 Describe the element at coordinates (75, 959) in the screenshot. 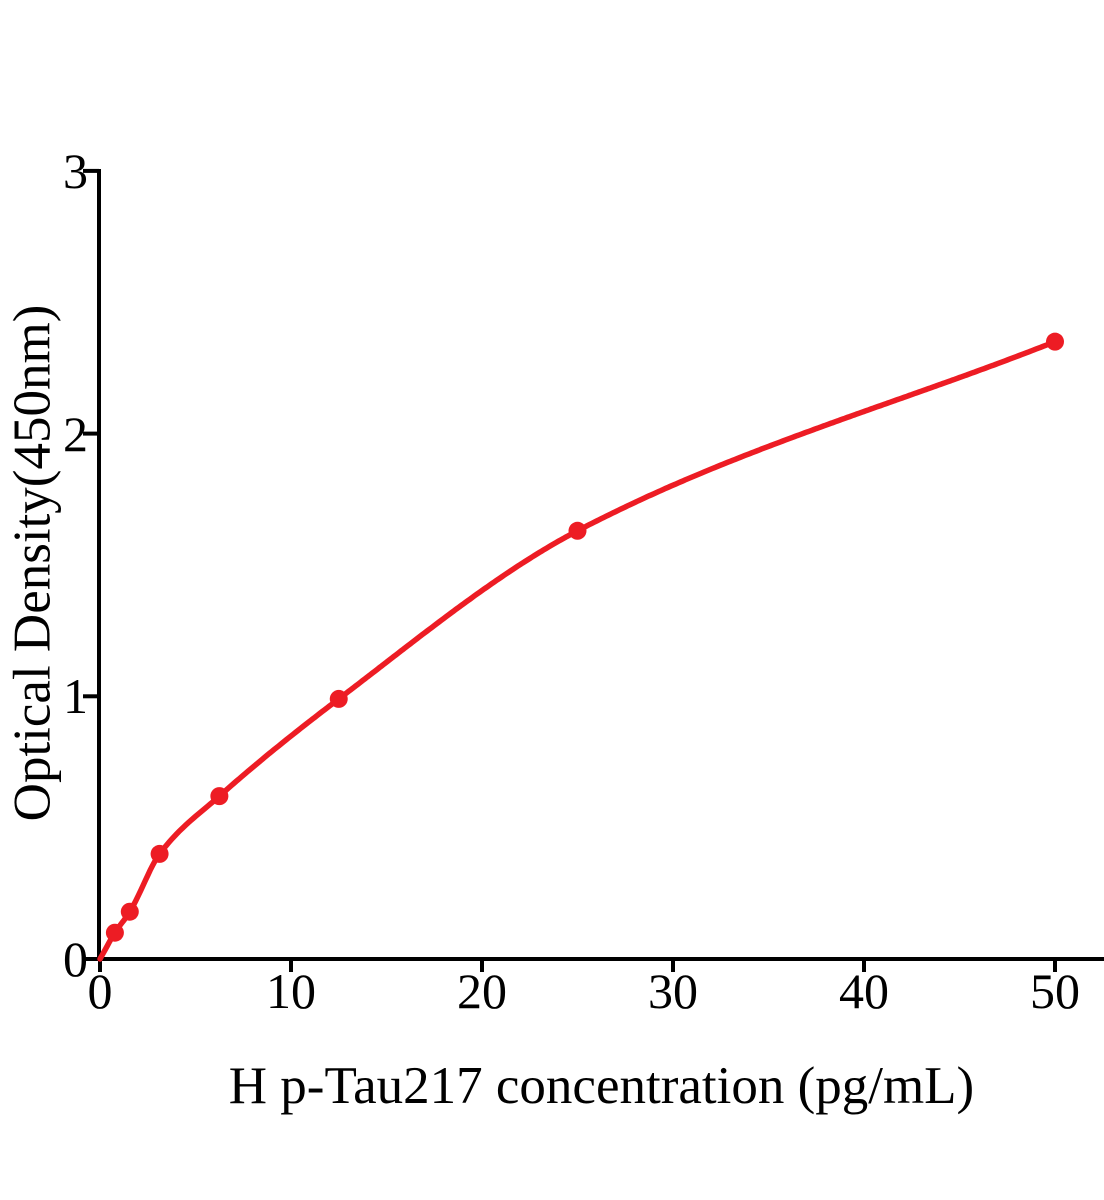

I see `y-tick-label-0: 0` at that location.